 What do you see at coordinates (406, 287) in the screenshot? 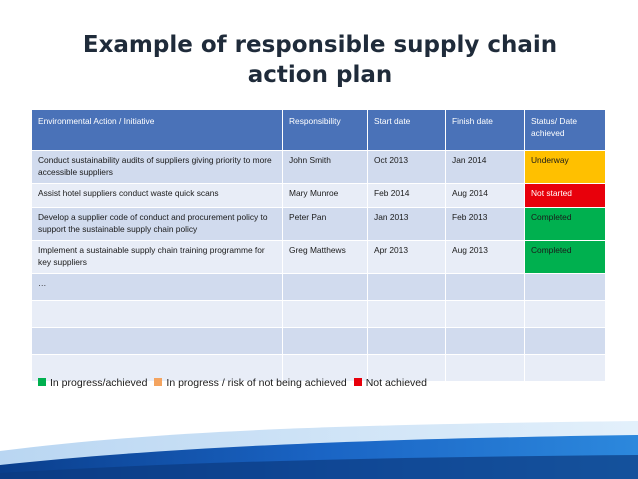
I see `start-date-cell` at bounding box center [406, 287].